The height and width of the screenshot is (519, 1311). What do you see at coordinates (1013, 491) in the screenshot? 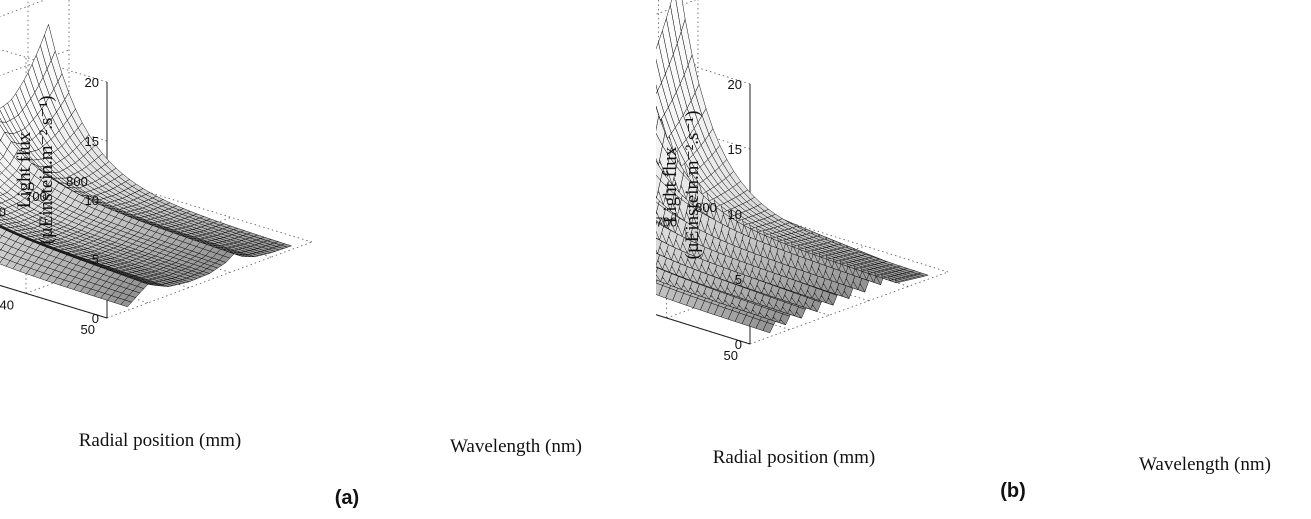
I see `panel-caption: (b)` at bounding box center [1013, 491].